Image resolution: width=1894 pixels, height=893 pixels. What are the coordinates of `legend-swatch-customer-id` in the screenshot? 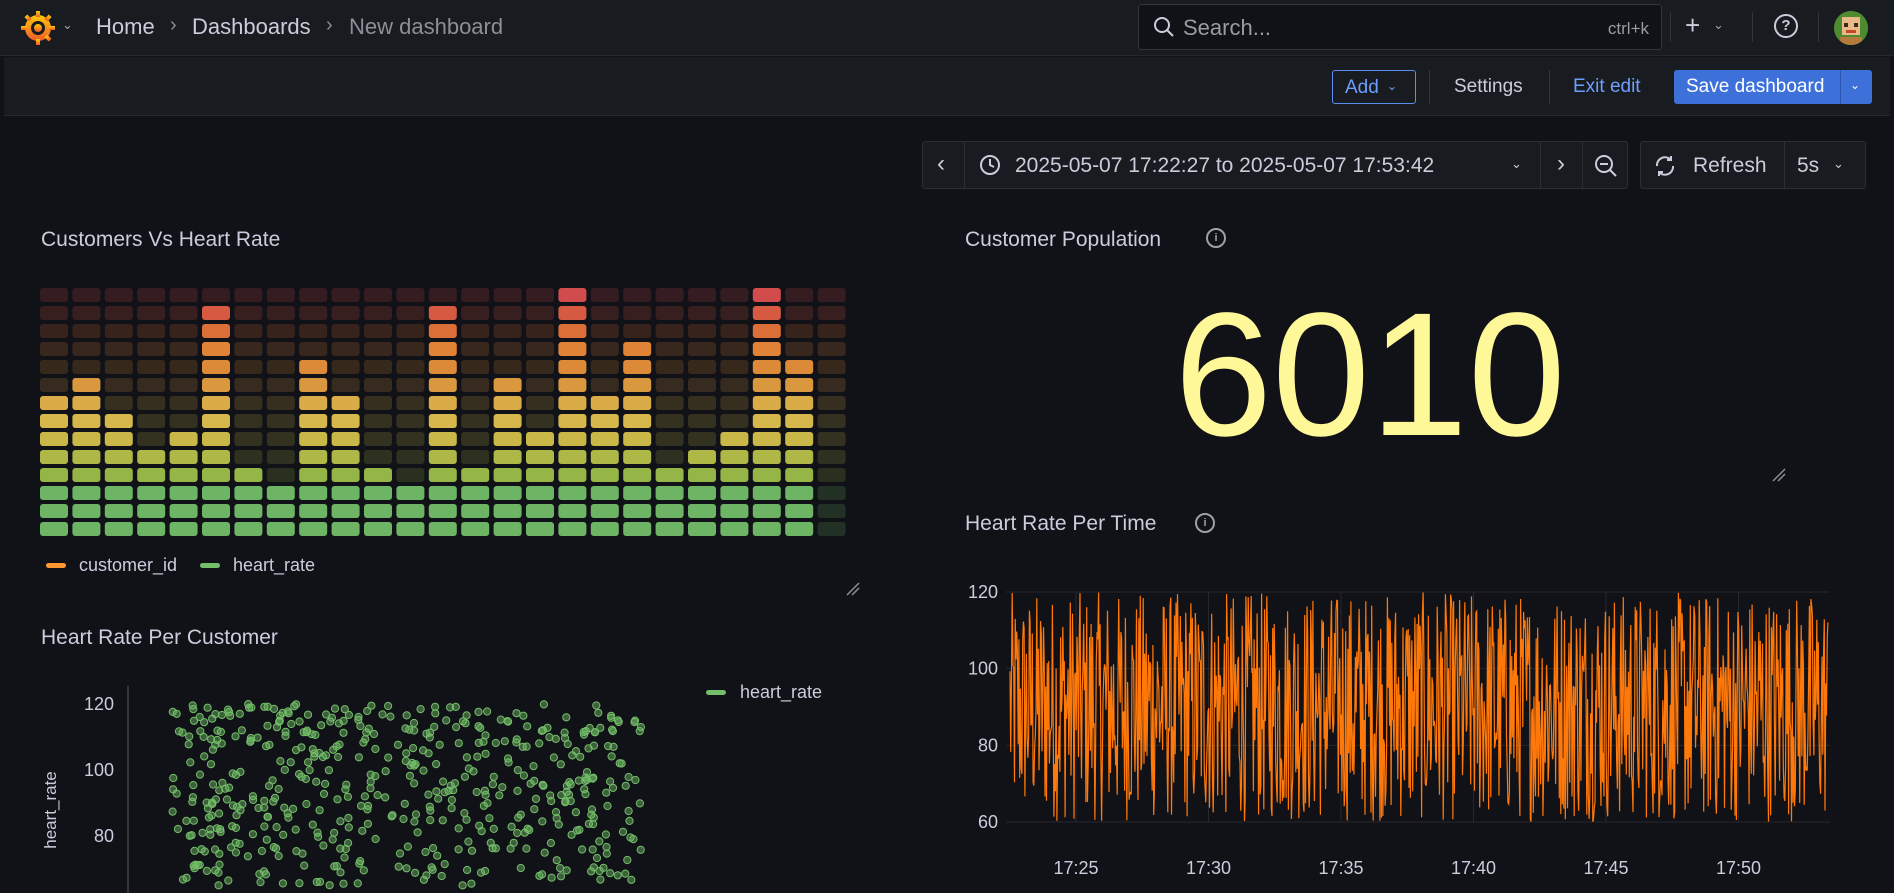 It's located at (56, 565).